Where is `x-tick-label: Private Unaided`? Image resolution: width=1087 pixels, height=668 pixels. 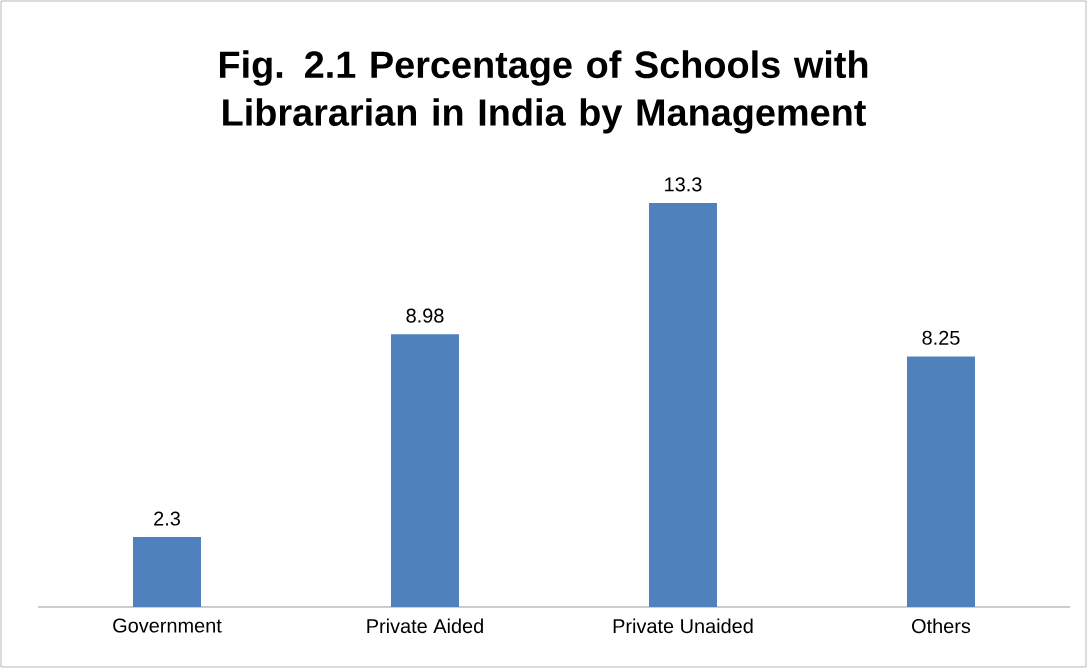 x-tick-label: Private Unaided is located at coordinates (683, 626).